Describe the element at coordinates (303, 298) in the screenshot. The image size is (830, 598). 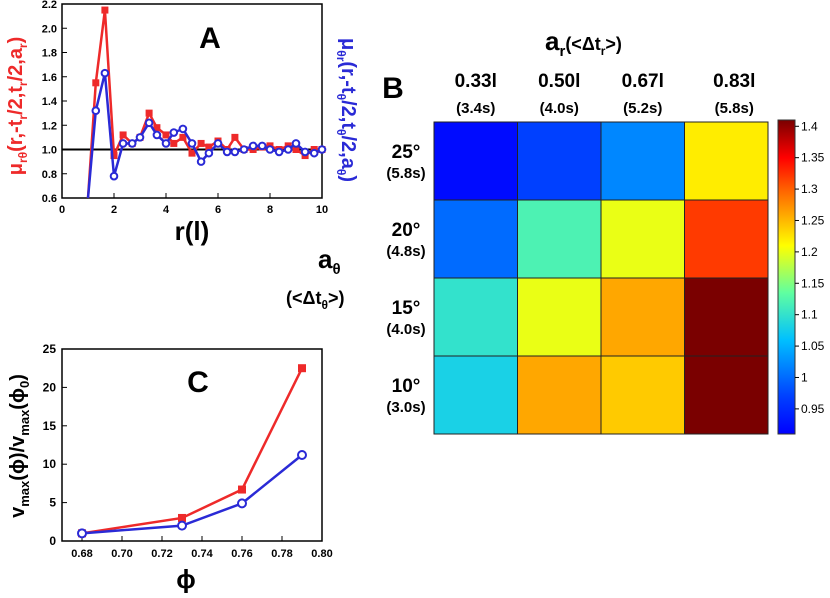
I see `ylabel-paren-open: (<Δt` at that location.